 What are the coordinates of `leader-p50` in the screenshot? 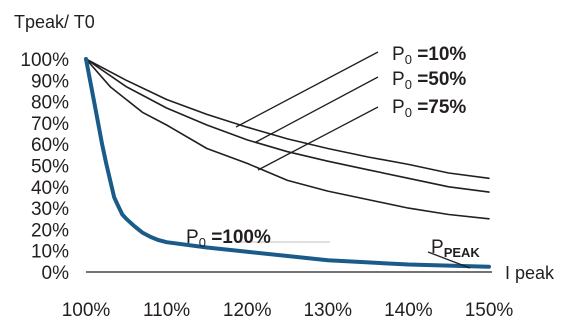 It's located at (317, 109).